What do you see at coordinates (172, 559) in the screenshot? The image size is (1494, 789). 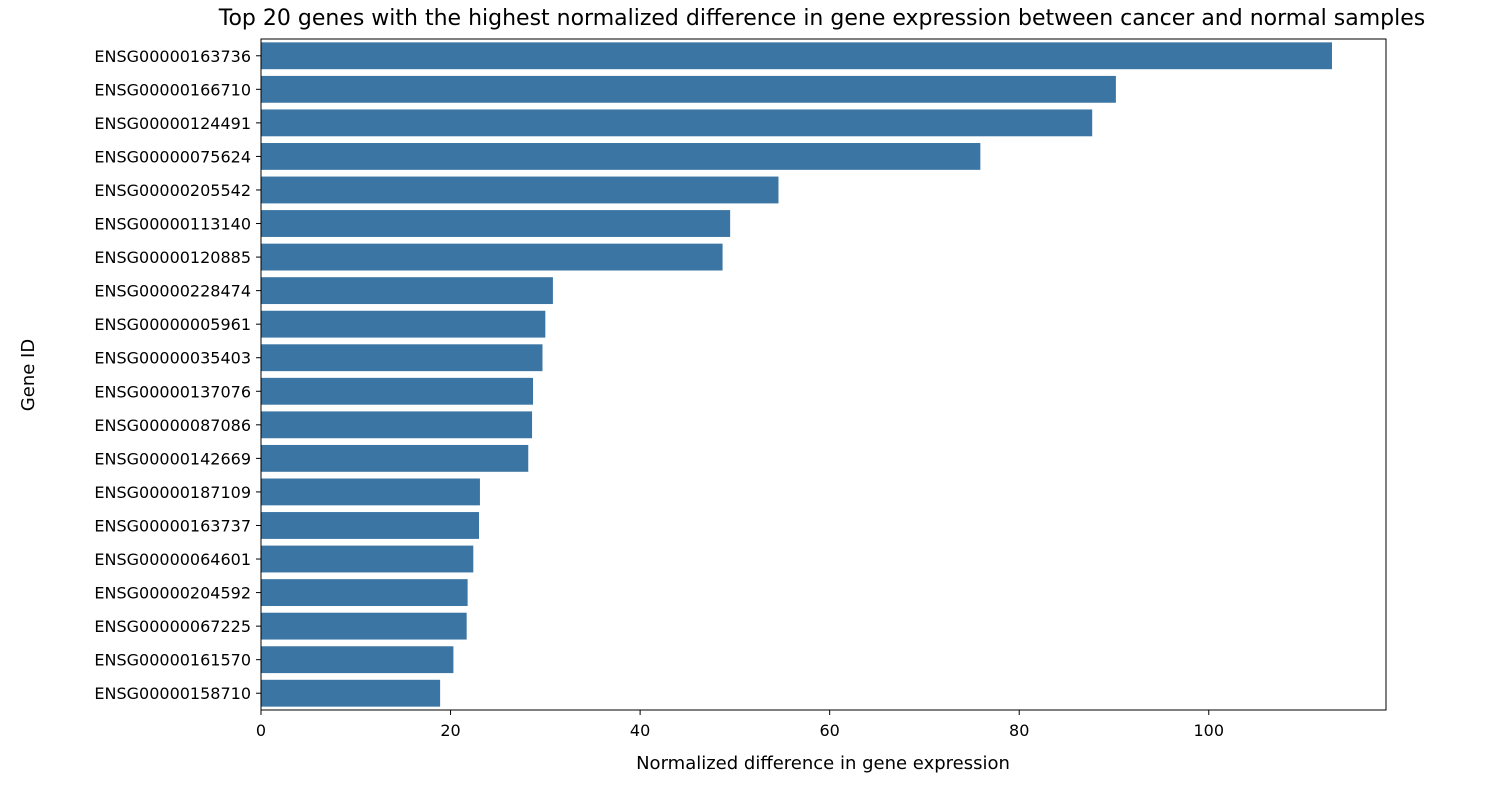 I see `y-tick-label: ENSG00000064601` at bounding box center [172, 559].